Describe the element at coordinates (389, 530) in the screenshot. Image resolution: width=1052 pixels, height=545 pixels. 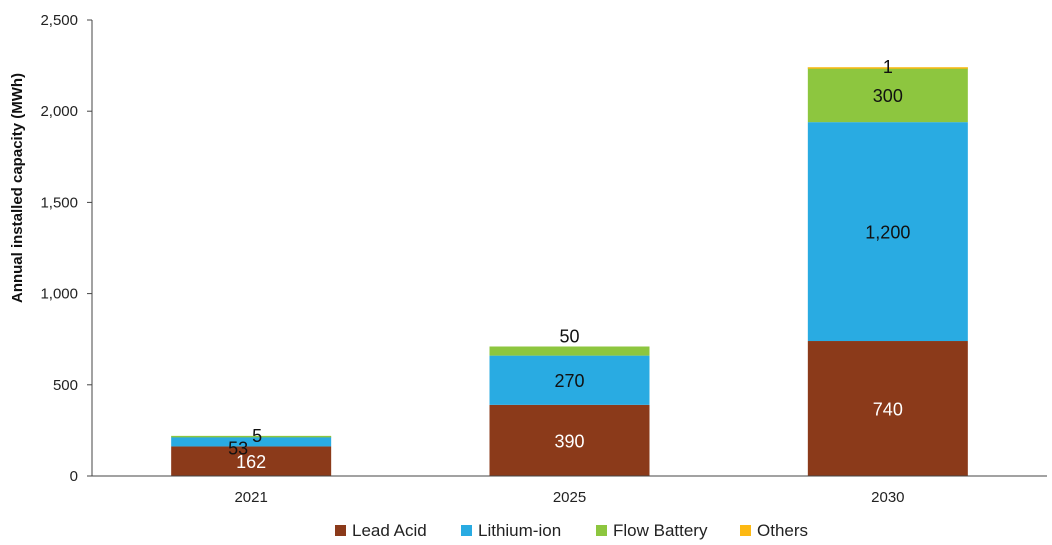
I see `legend-label: Lead Acid` at that location.